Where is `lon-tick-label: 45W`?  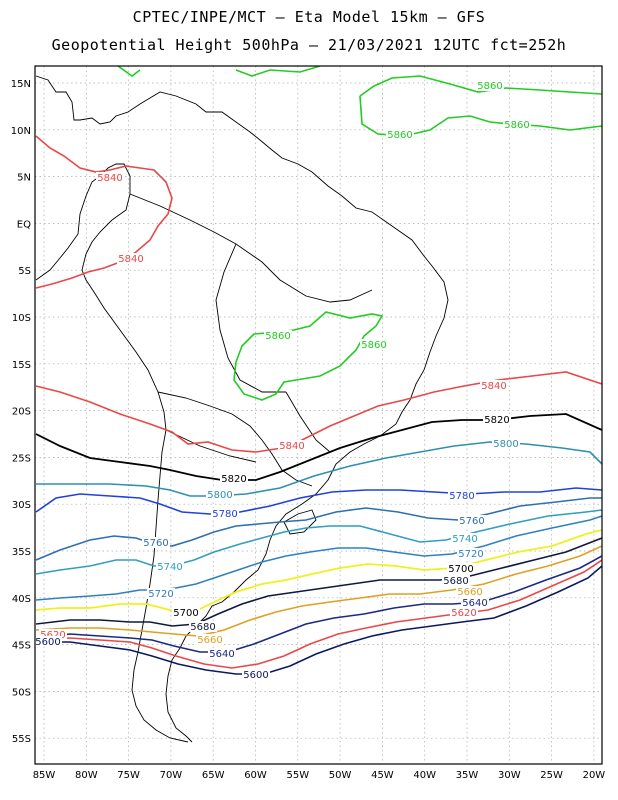 lon-tick-label: 45W is located at coordinates (382, 775).